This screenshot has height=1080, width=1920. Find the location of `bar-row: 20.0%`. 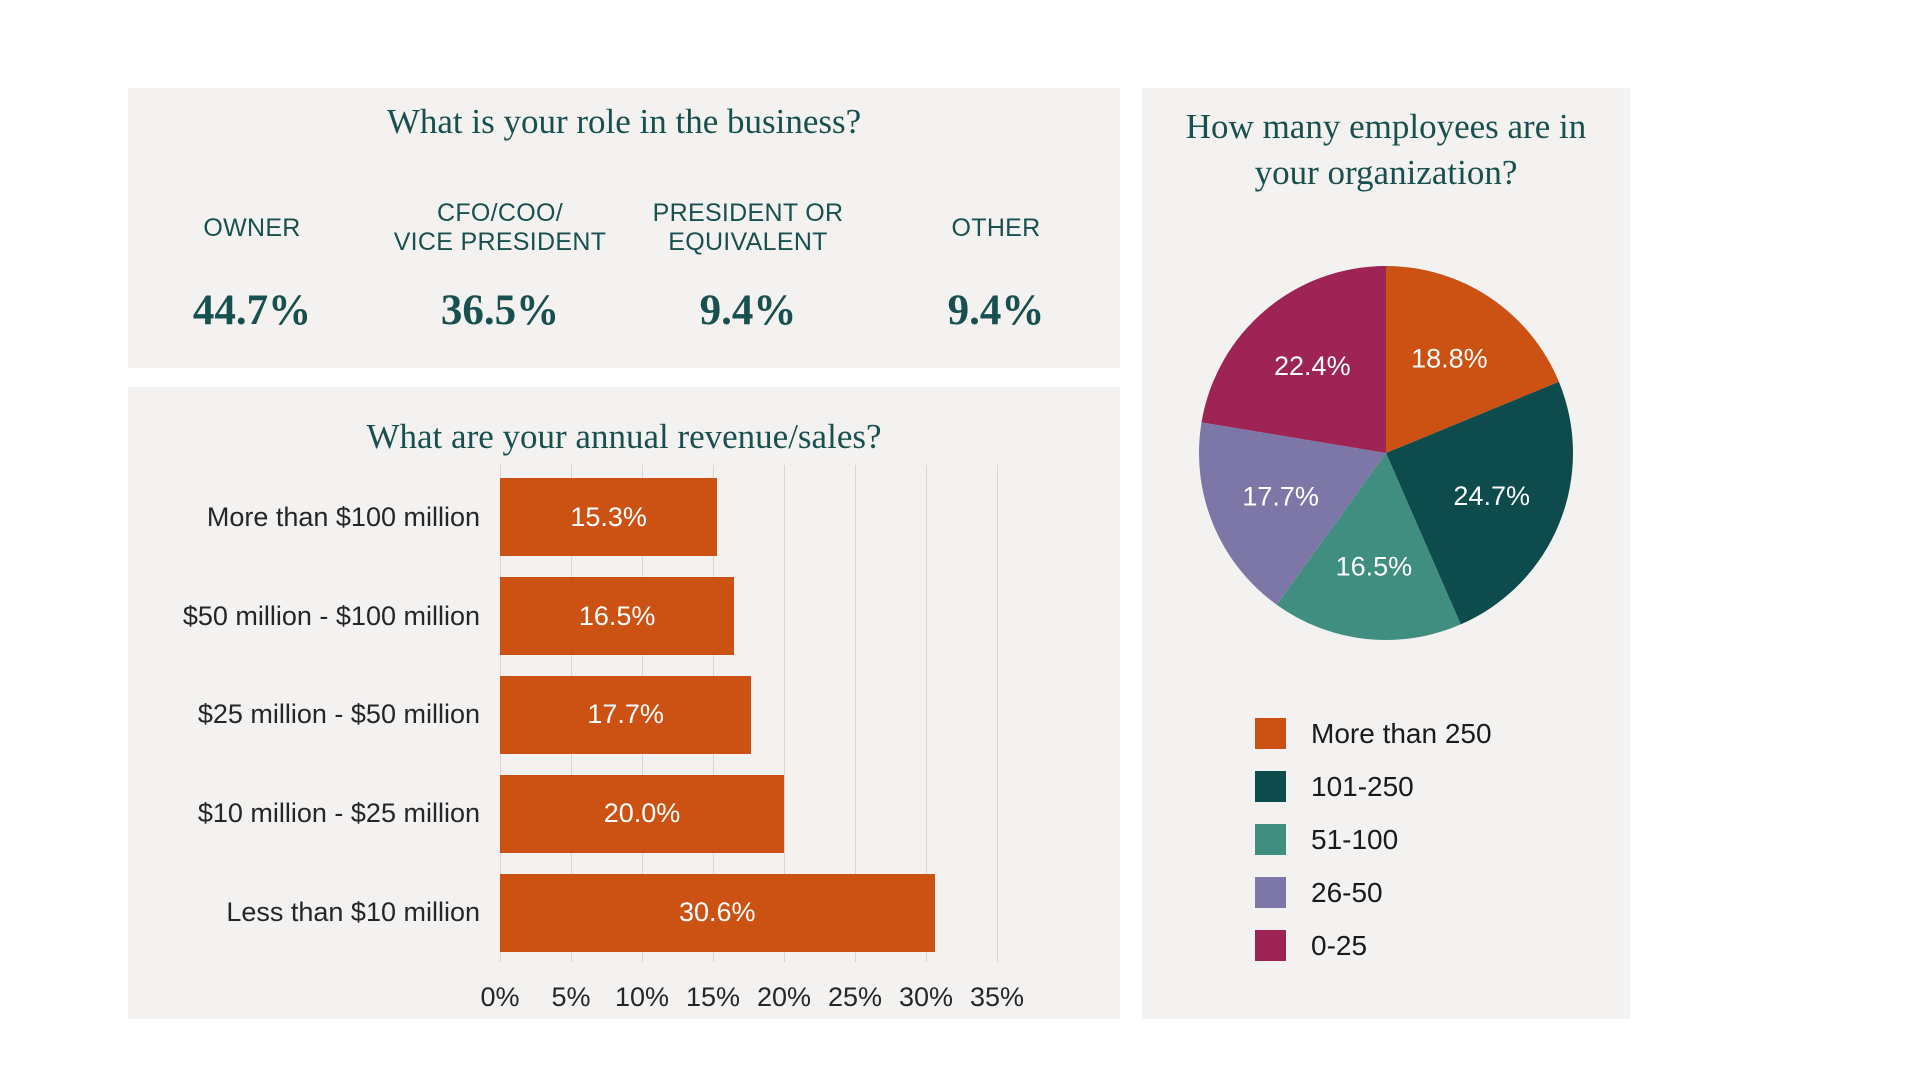

bar-row: 20.0% is located at coordinates (748, 813).